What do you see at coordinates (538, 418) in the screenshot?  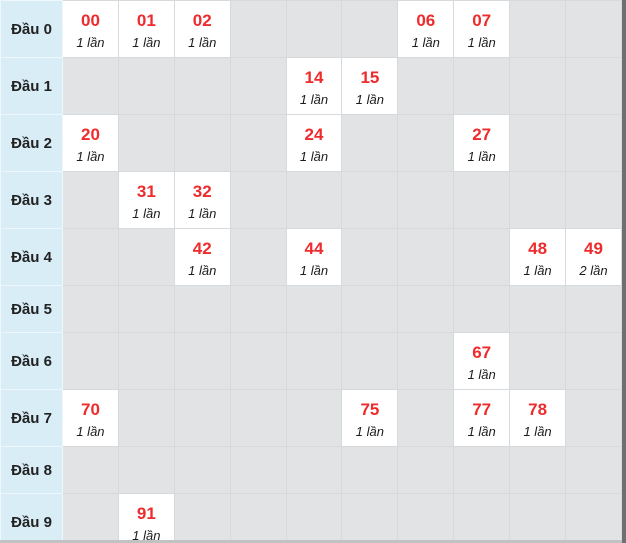 I see `number-cell-78: 78 1 lần` at bounding box center [538, 418].